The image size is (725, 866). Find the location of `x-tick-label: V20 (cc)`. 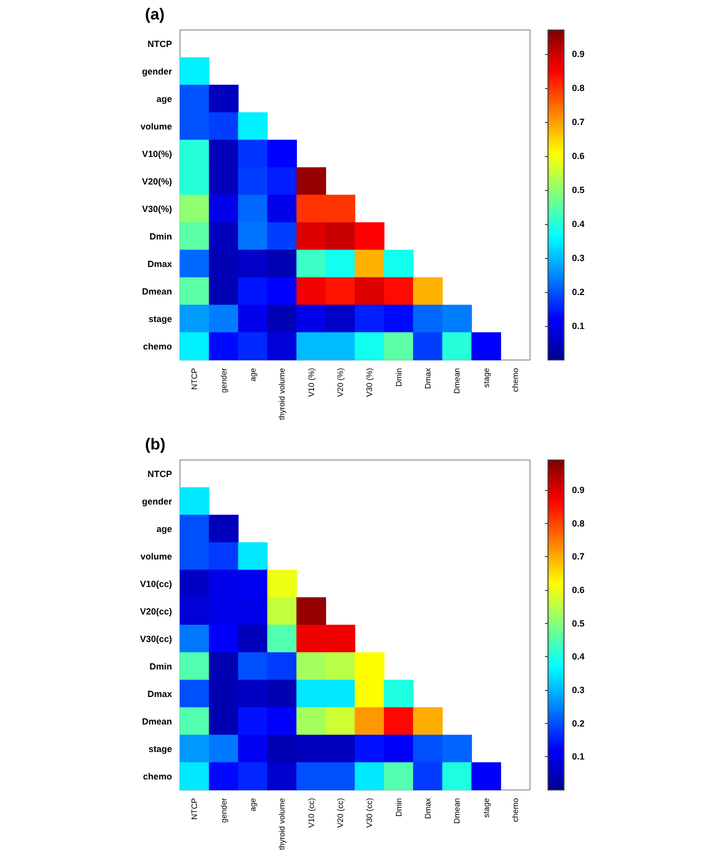

x-tick-label: V20 (cc) is located at coordinates (340, 813).